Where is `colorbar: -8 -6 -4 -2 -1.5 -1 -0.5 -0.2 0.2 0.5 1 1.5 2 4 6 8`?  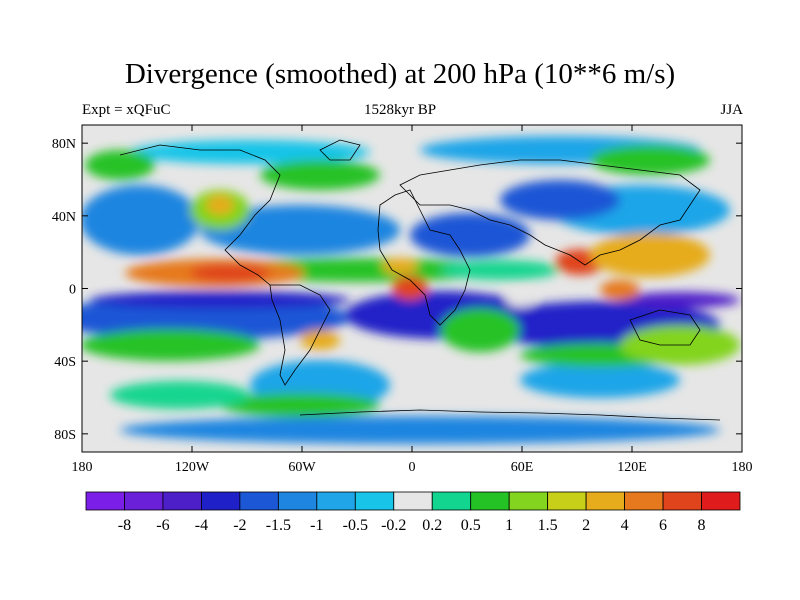
colorbar: -8 -6 -4 -2 -1.5 -1 -0.5 -0.2 0.2 0.5 1 1.5 2 4 6 8 is located at coordinates (413, 512).